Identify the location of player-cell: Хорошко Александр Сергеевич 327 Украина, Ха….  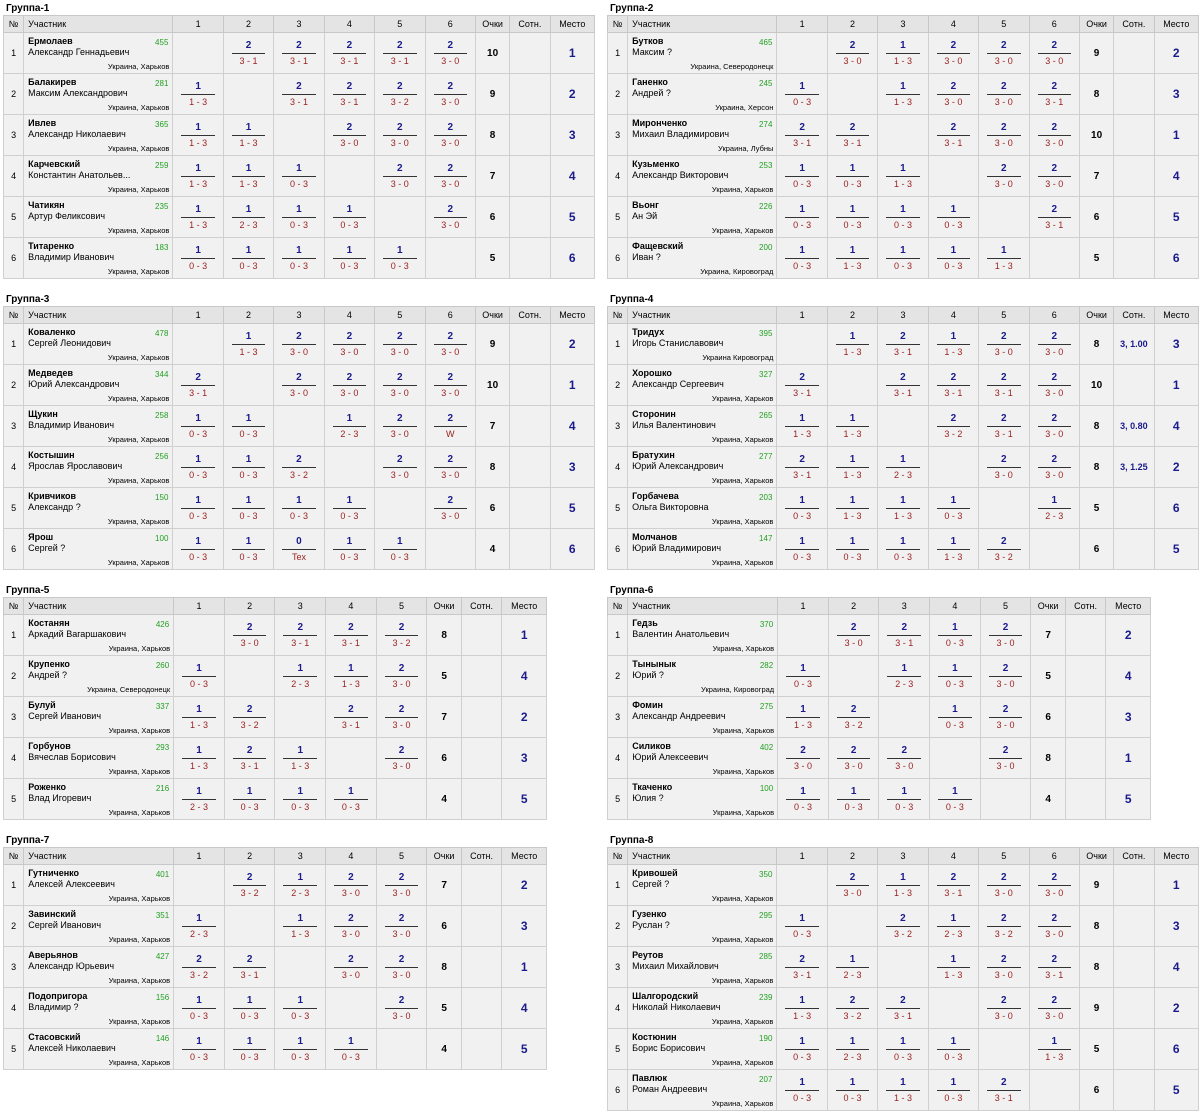
(702, 385).